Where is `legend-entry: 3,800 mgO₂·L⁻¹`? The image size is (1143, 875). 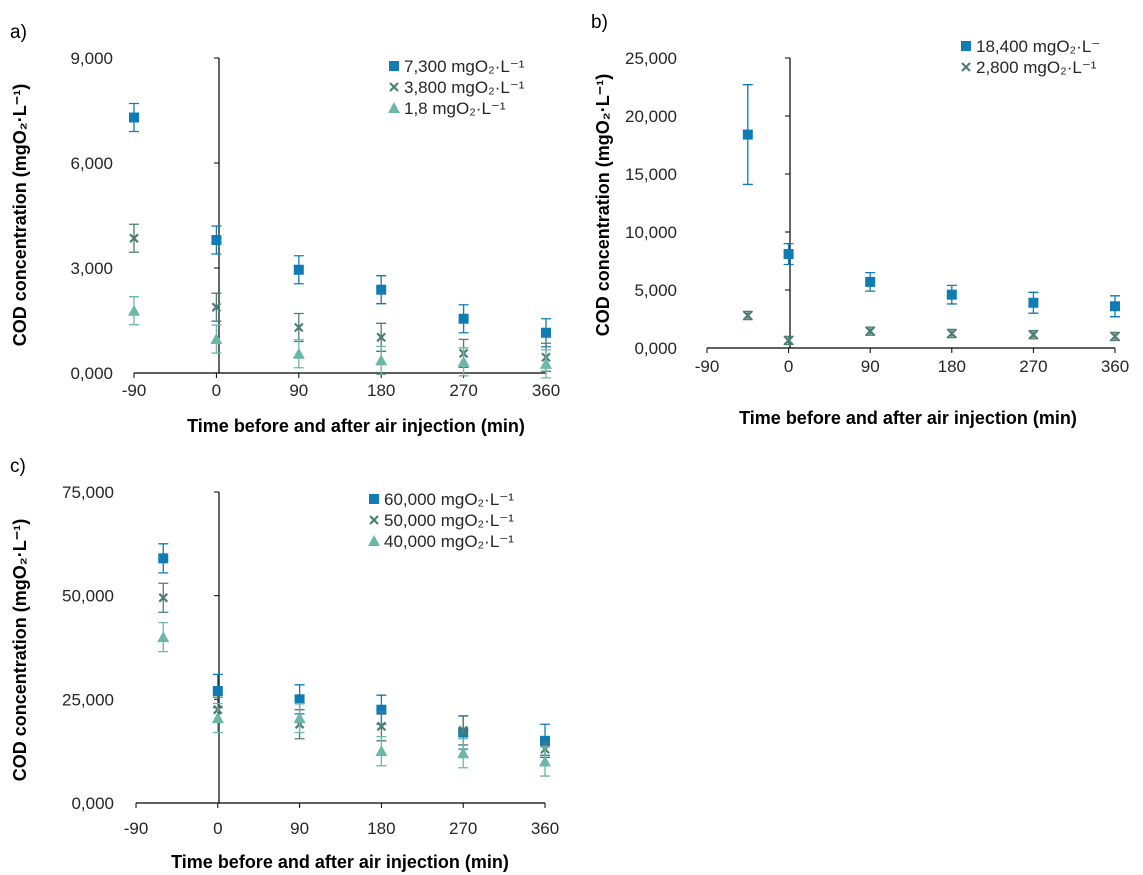 legend-entry: 3,800 mgO₂·L⁻¹ is located at coordinates (464, 87).